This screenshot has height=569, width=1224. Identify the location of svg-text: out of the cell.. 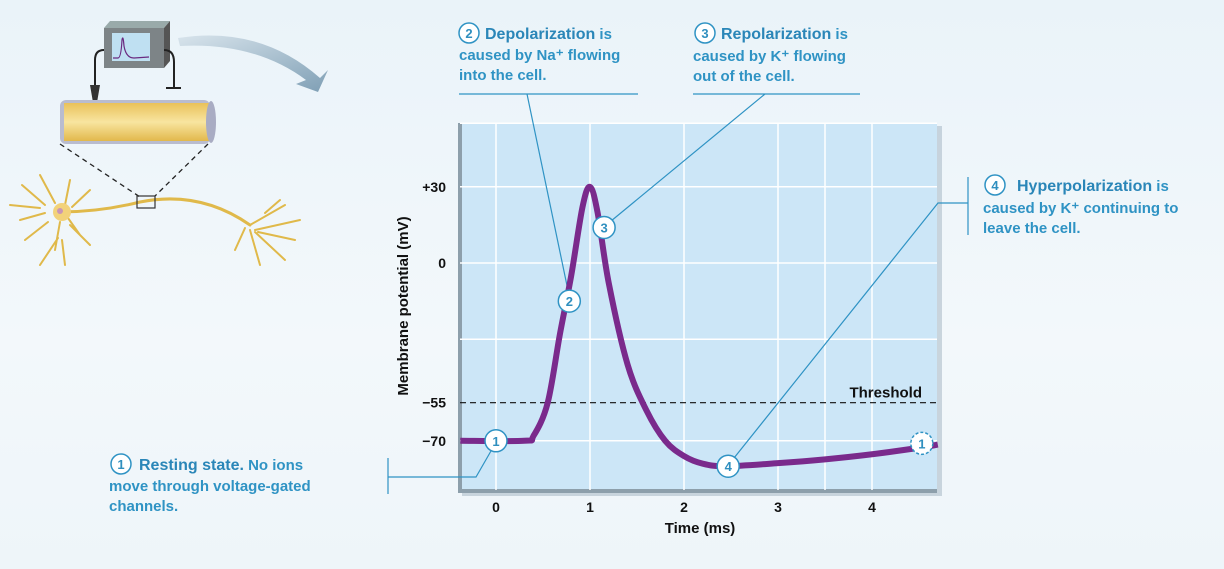
(744, 76).